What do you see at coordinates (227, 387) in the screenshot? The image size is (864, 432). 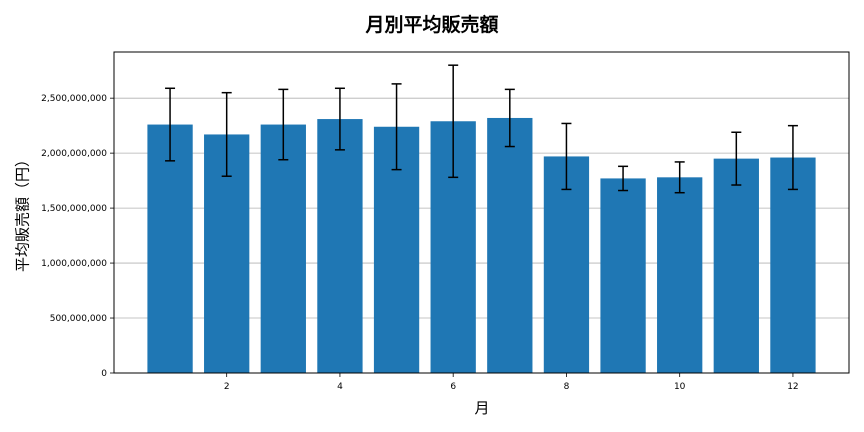 I see `x-tick-label: 2` at bounding box center [227, 387].